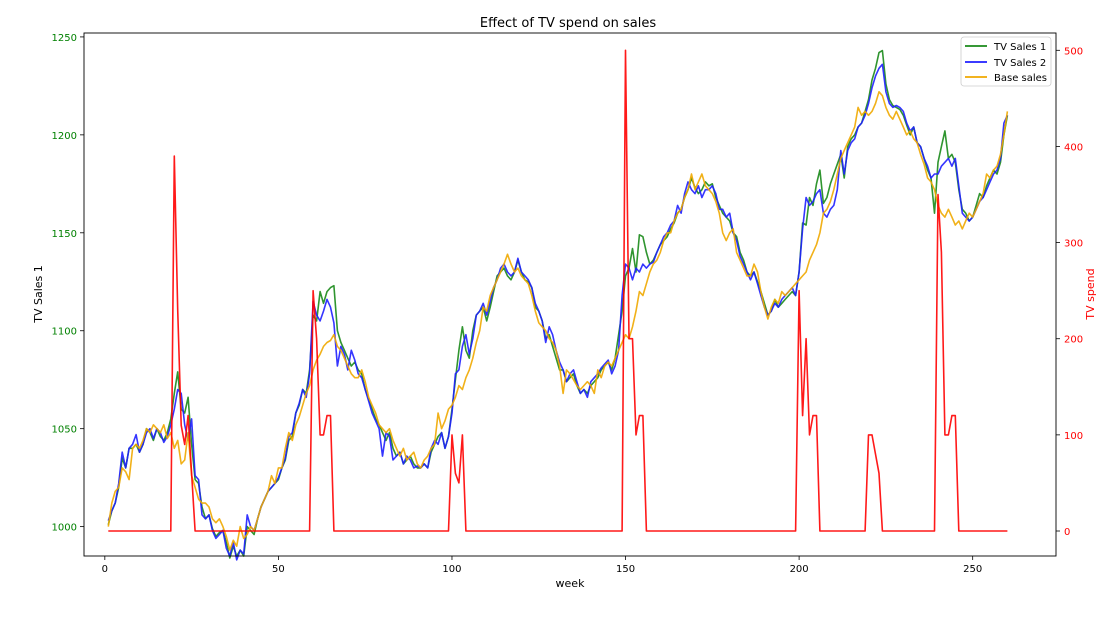 Image resolution: width=1108 pixels, height=625 pixels. What do you see at coordinates (972, 569) in the screenshot?
I see `x-tick-label: 250` at bounding box center [972, 569].